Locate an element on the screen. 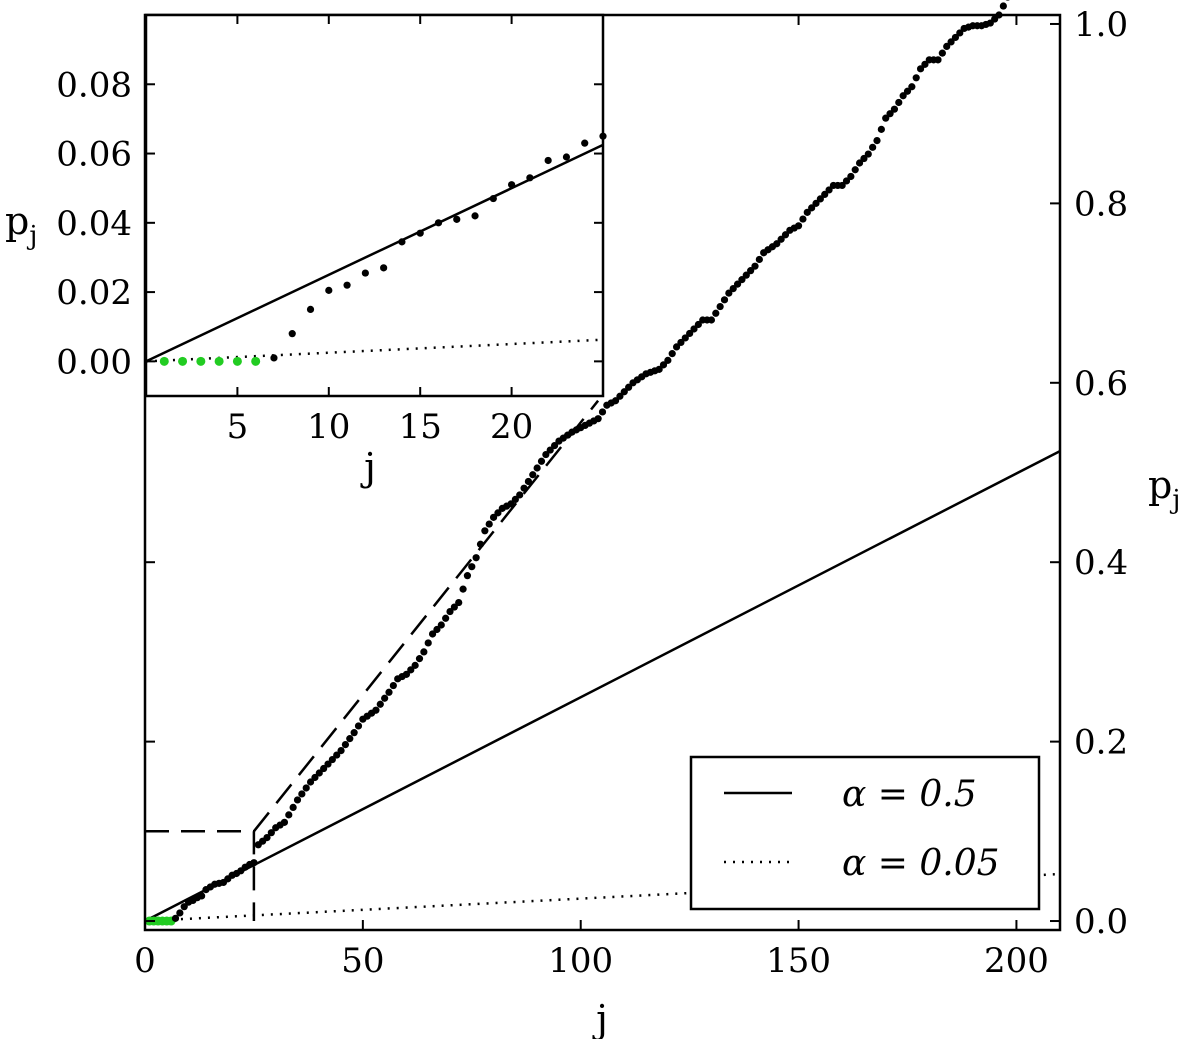 The height and width of the screenshot is (1044, 1200). main-y-tick-label: 0.6 is located at coordinates (1101, 384).